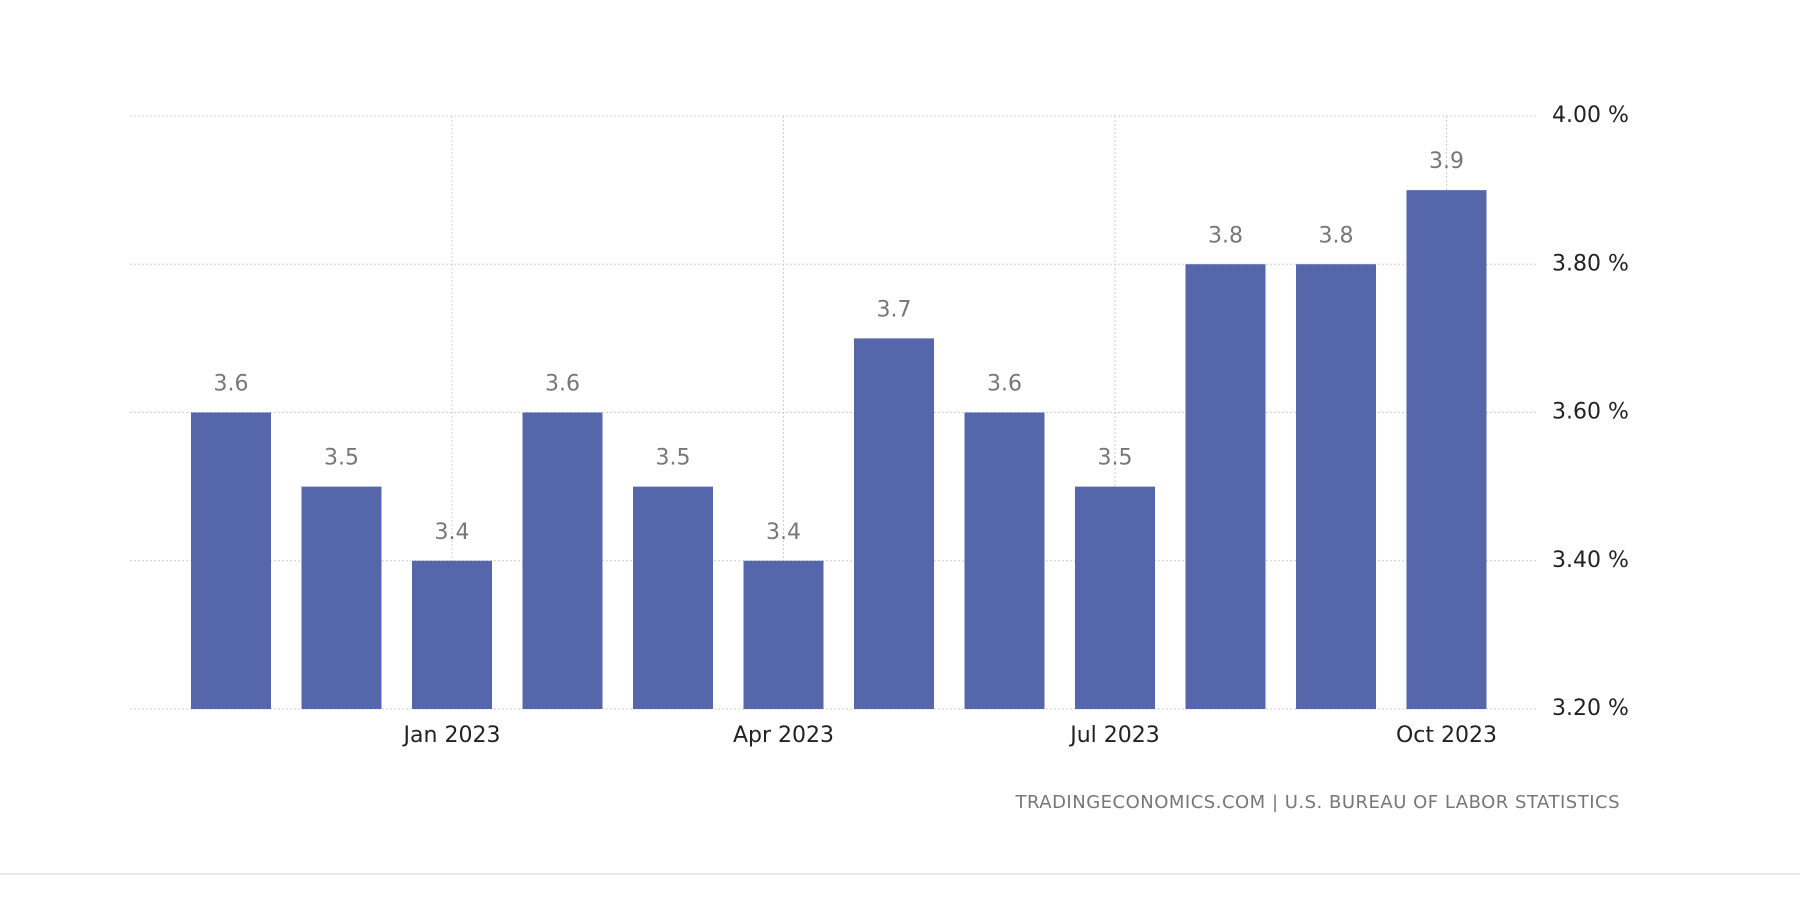 Image resolution: width=1800 pixels, height=900 pixels. What do you see at coordinates (1446, 735) in the screenshot?
I see `x-tick-label: Oct 2023` at bounding box center [1446, 735].